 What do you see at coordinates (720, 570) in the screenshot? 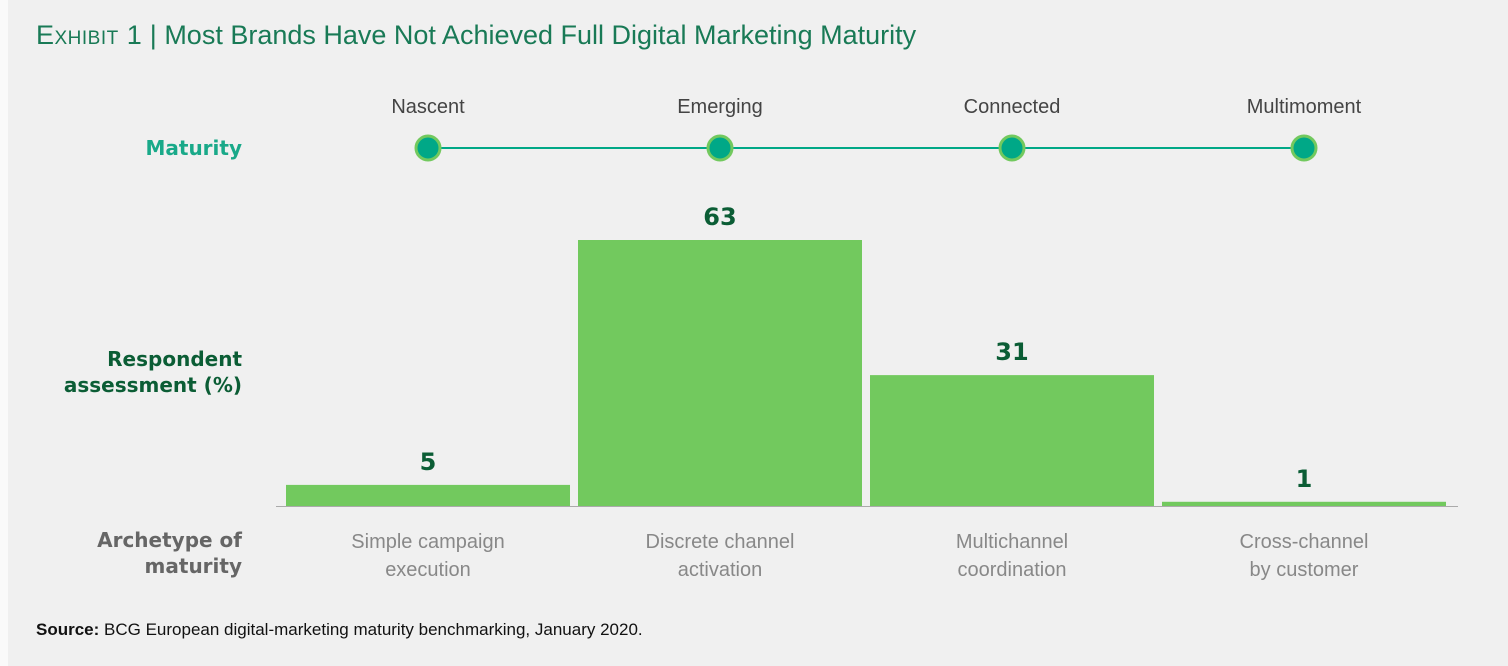
I see `category-label: activation` at bounding box center [720, 570].